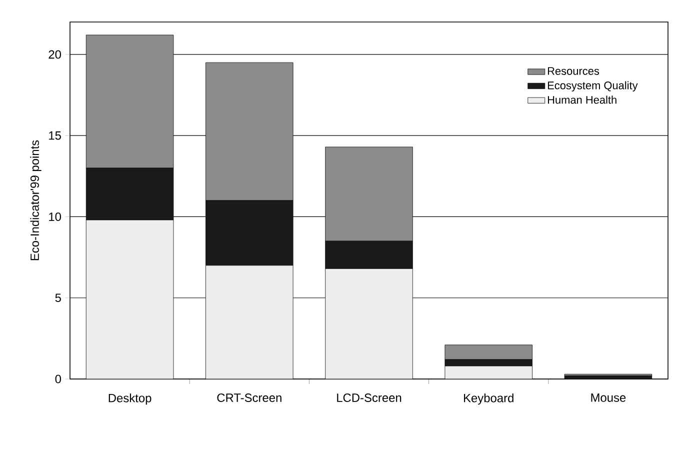 The width and height of the screenshot is (679, 451). I want to click on legend-label: Resources, so click(574, 71).